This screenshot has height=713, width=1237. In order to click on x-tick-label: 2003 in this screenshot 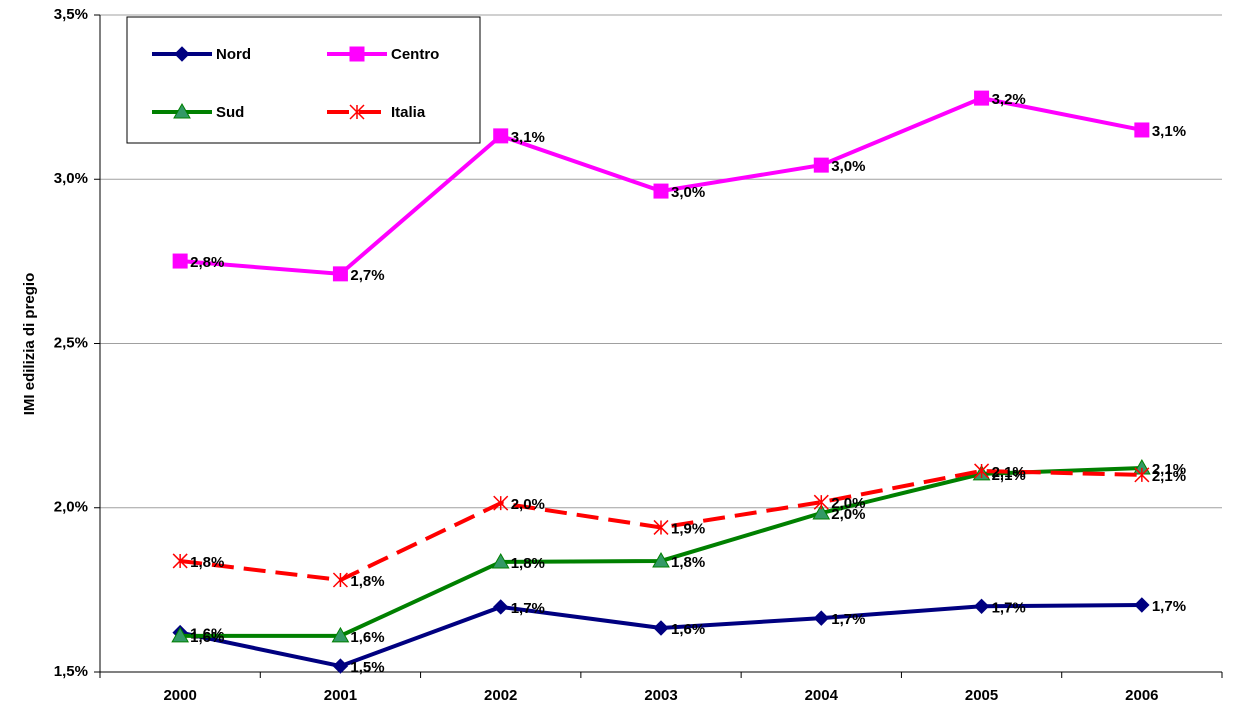, I will do `click(660, 695)`.